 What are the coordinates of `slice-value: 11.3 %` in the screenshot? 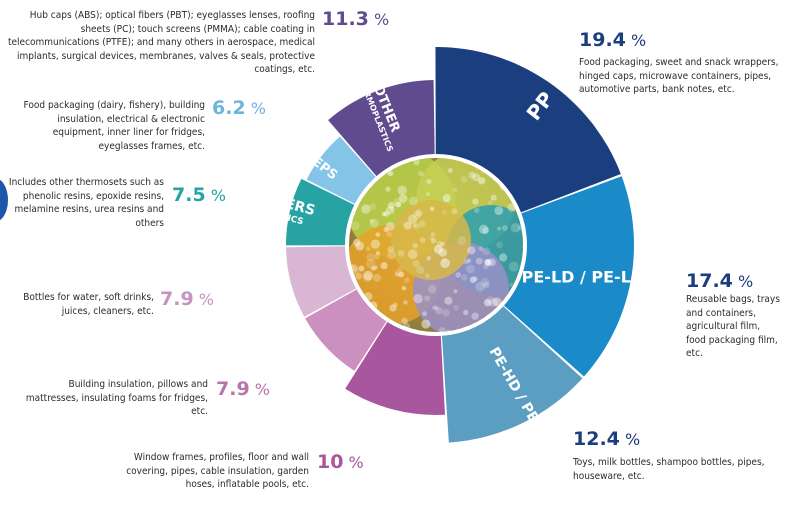 It's located at (356, 19).